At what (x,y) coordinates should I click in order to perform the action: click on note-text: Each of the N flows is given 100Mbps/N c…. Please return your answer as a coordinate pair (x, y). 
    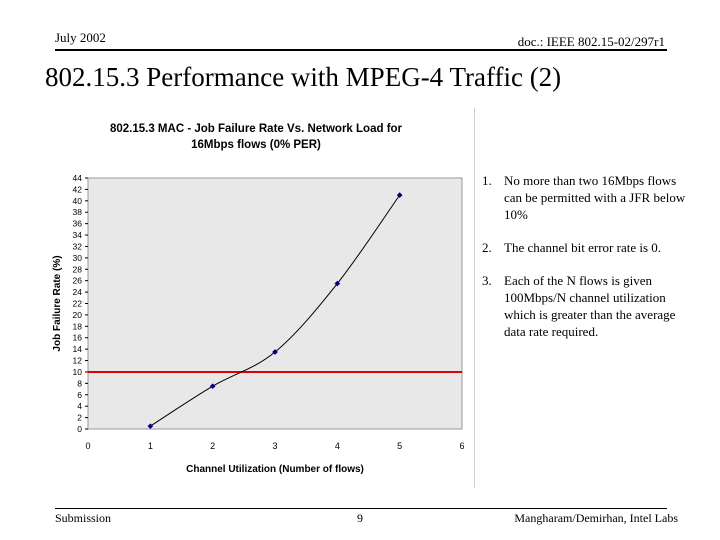
    Looking at the image, I should click on (590, 306).